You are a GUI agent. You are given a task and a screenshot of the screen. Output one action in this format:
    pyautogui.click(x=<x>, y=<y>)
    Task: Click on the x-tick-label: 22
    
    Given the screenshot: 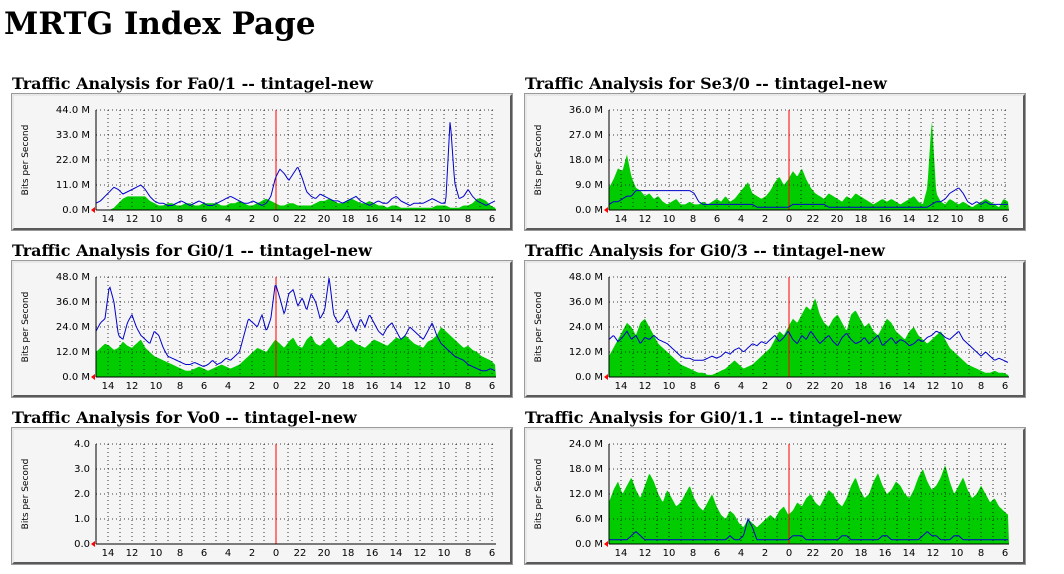 What is the action you would take?
    pyautogui.click(x=300, y=553)
    